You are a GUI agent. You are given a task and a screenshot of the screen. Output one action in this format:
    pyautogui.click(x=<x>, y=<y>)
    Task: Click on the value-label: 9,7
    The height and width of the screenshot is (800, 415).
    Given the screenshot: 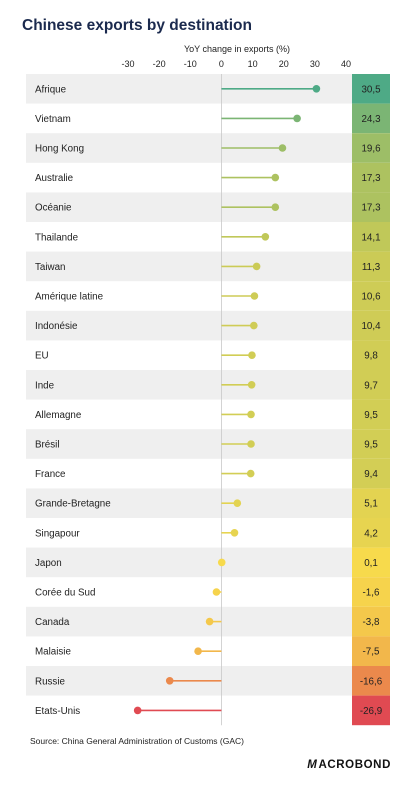 What is the action you would take?
    pyautogui.click(x=371, y=385)
    